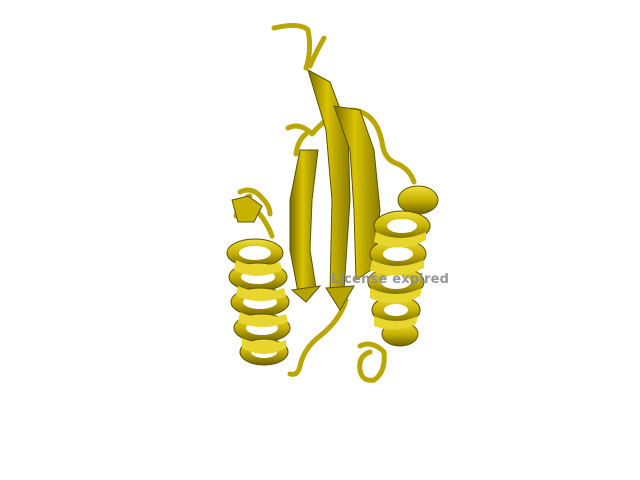  What do you see at coordinates (403, 266) in the screenshot?
I see `alpha-helix-right` at bounding box center [403, 266].